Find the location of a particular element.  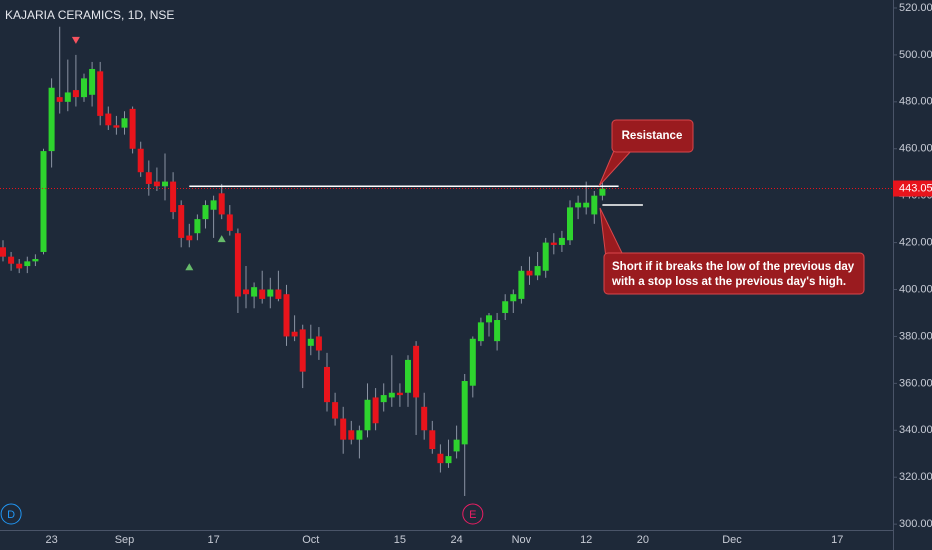

y-tick-label: 320.00 is located at coordinates (915, 477).